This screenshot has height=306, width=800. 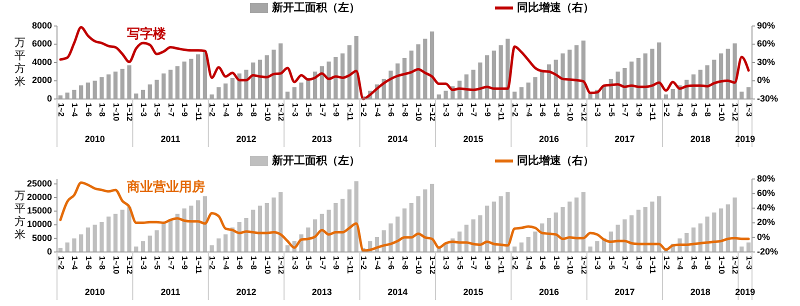 What do you see at coordinates (20, 215) in the screenshot?
I see `y-axis-title: 万平方米` at bounding box center [20, 215].